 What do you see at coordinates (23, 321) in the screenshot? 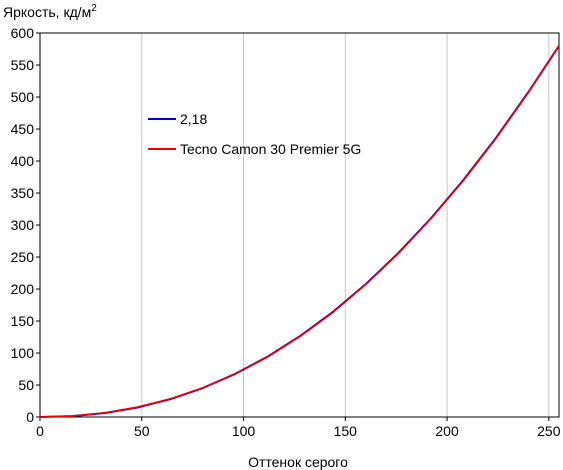
I see `y-tick-label: 150` at bounding box center [23, 321].